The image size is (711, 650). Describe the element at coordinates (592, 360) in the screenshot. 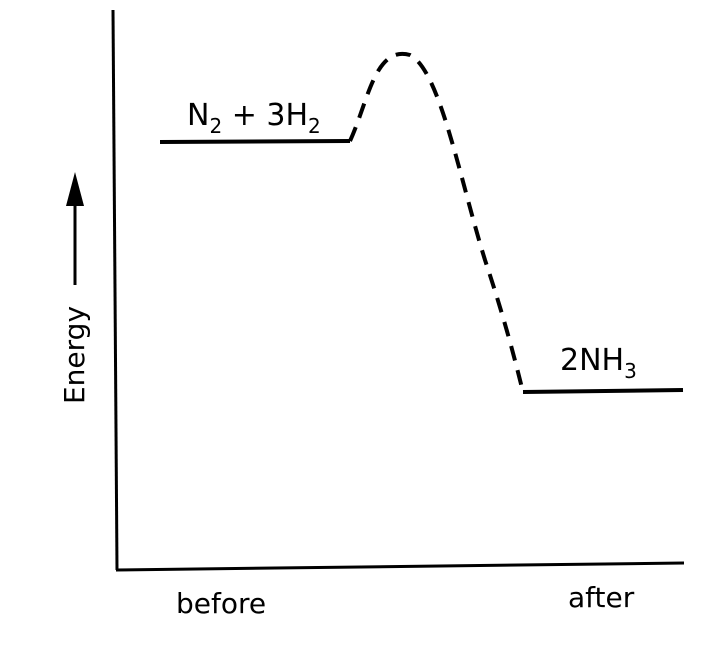

I see `product-nh: 2NH` at that location.